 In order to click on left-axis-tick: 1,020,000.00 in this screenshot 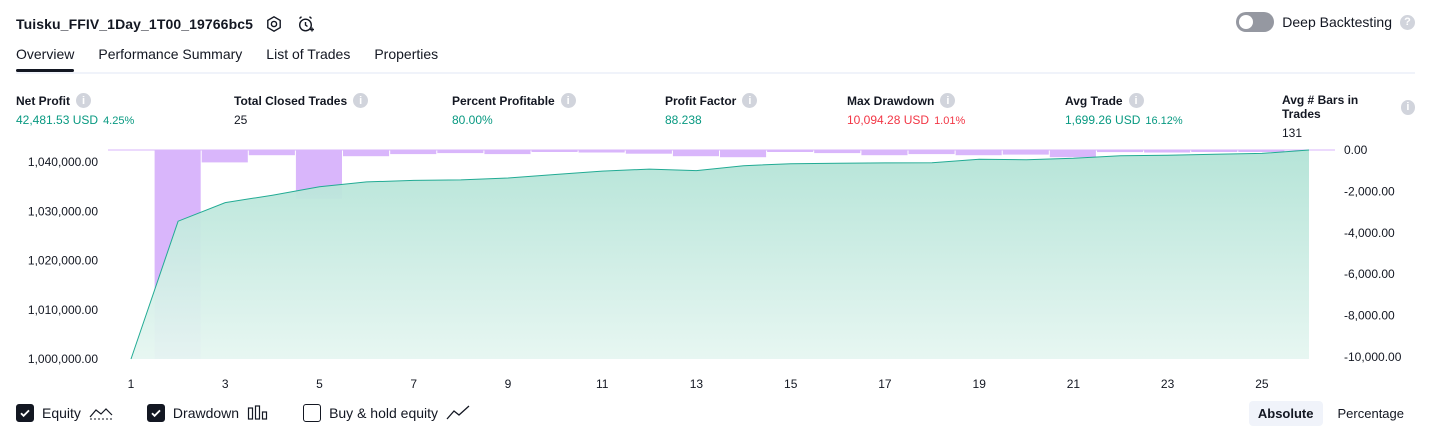, I will do `click(63, 261)`.